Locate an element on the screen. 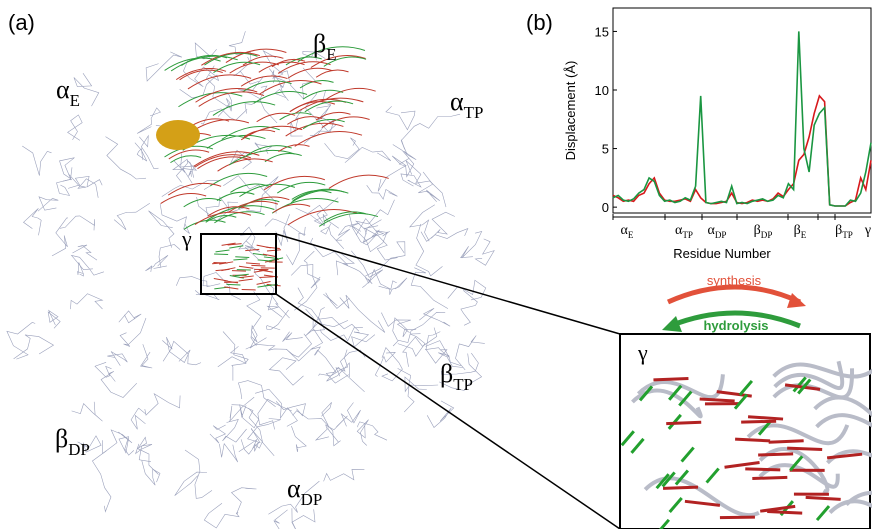  label-sub: E is located at coordinates (631, 235).